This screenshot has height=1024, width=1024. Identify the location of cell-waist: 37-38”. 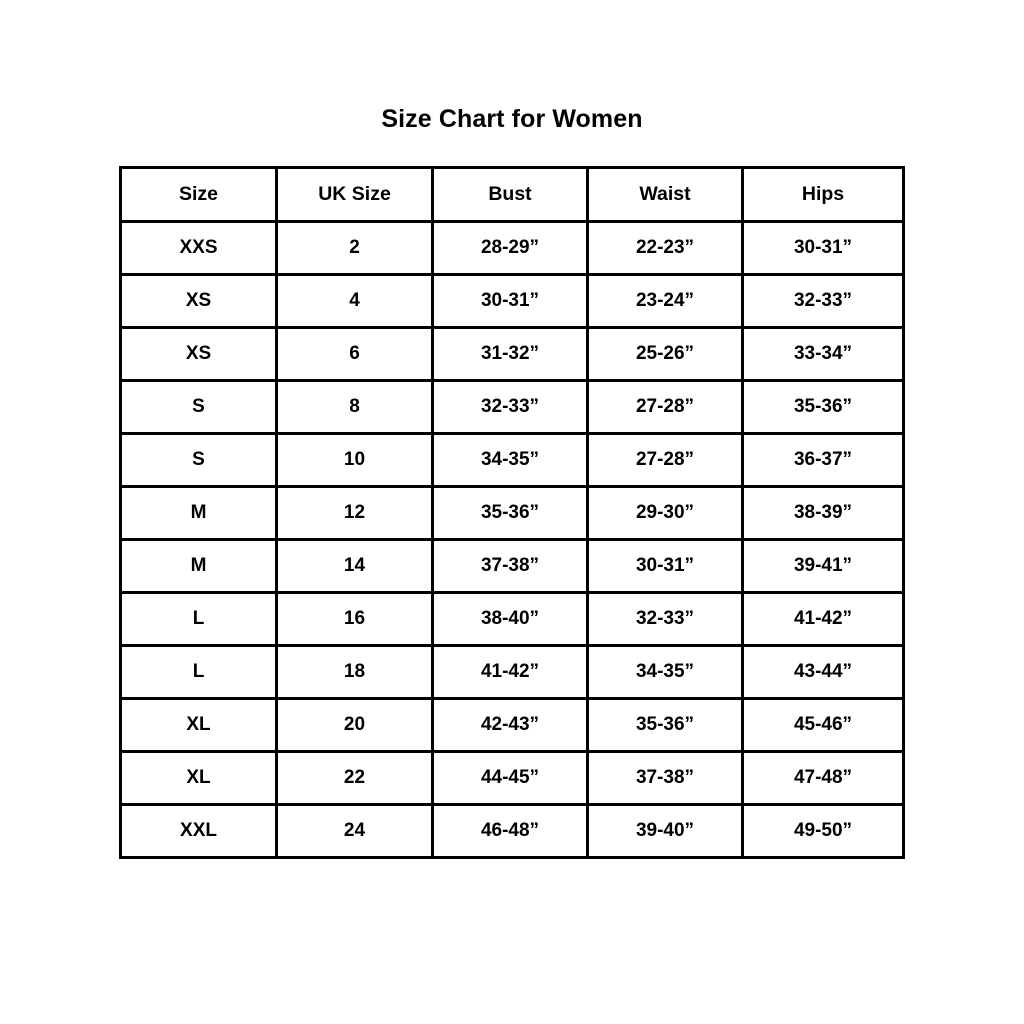
(665, 778).